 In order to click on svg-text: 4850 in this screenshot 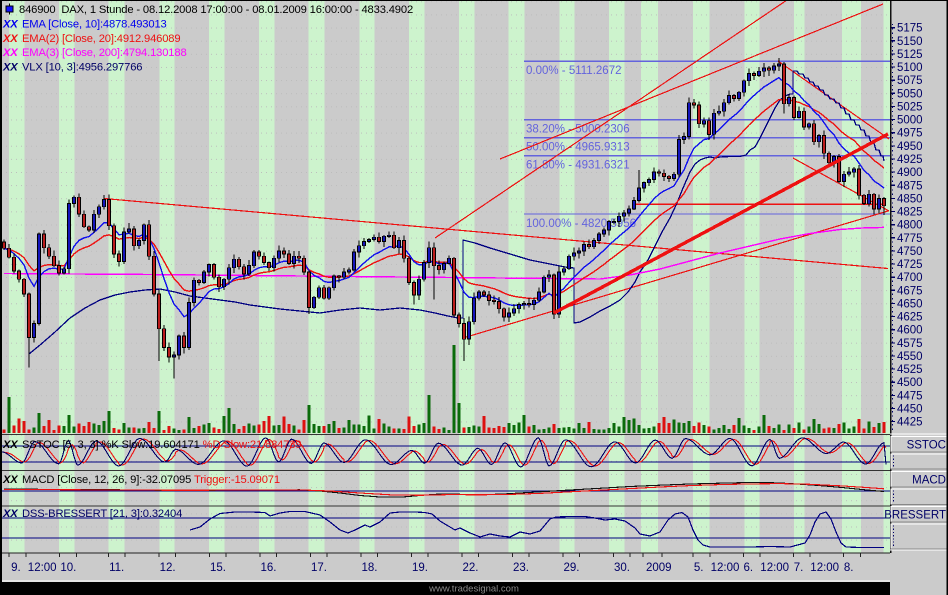, I will do `click(910, 199)`.